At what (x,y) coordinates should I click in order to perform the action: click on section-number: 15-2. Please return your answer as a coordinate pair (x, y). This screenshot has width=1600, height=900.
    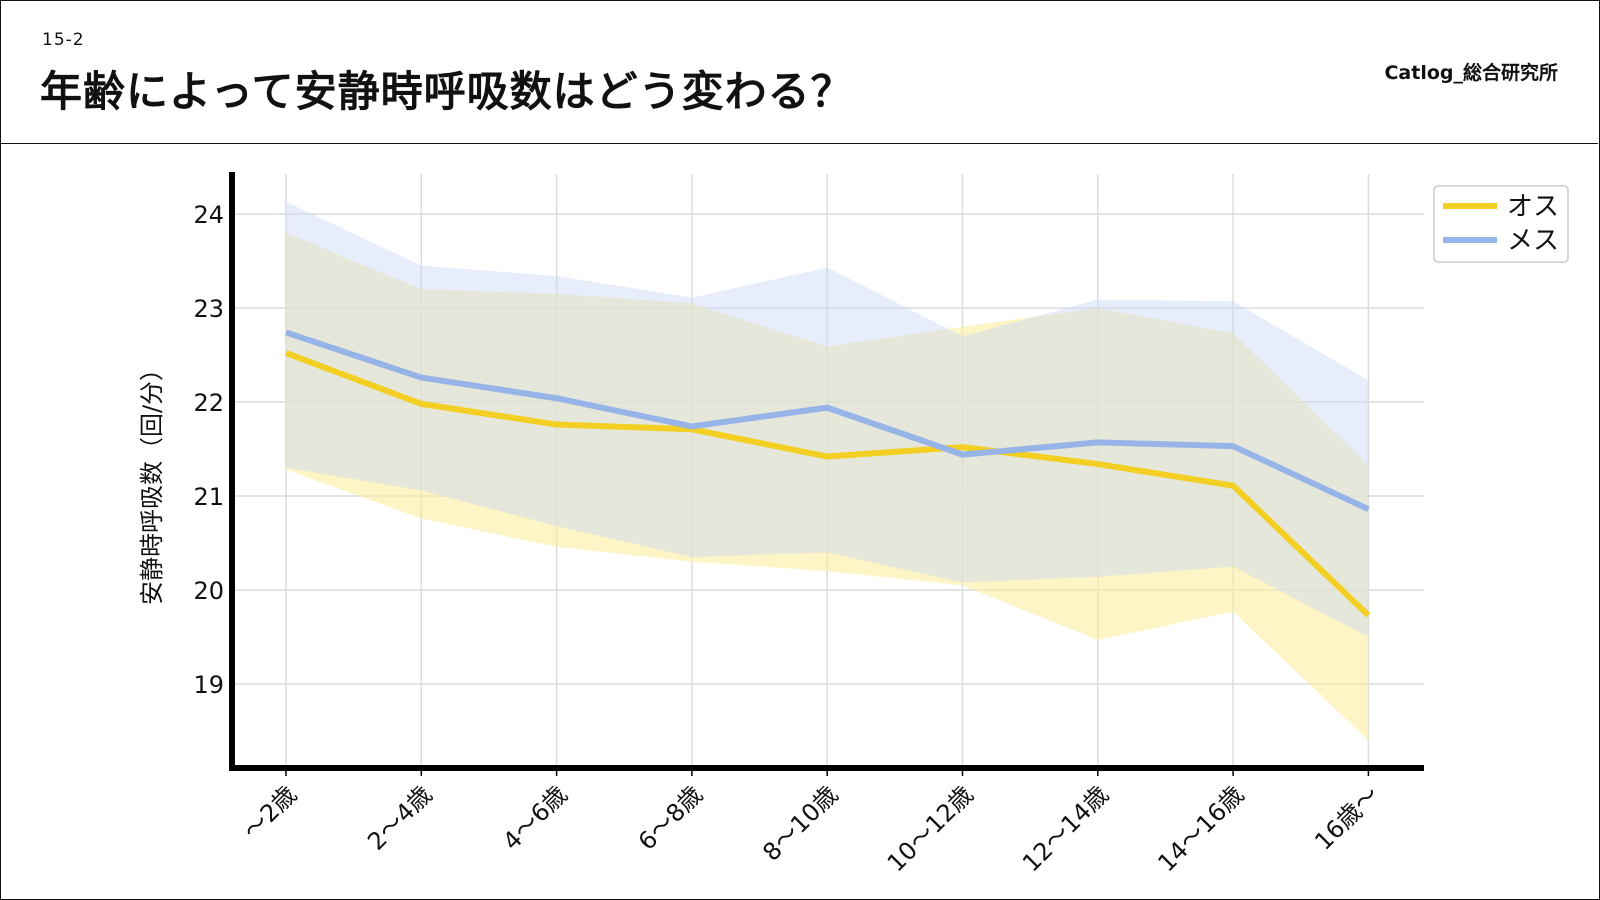
    Looking at the image, I should click on (63, 40).